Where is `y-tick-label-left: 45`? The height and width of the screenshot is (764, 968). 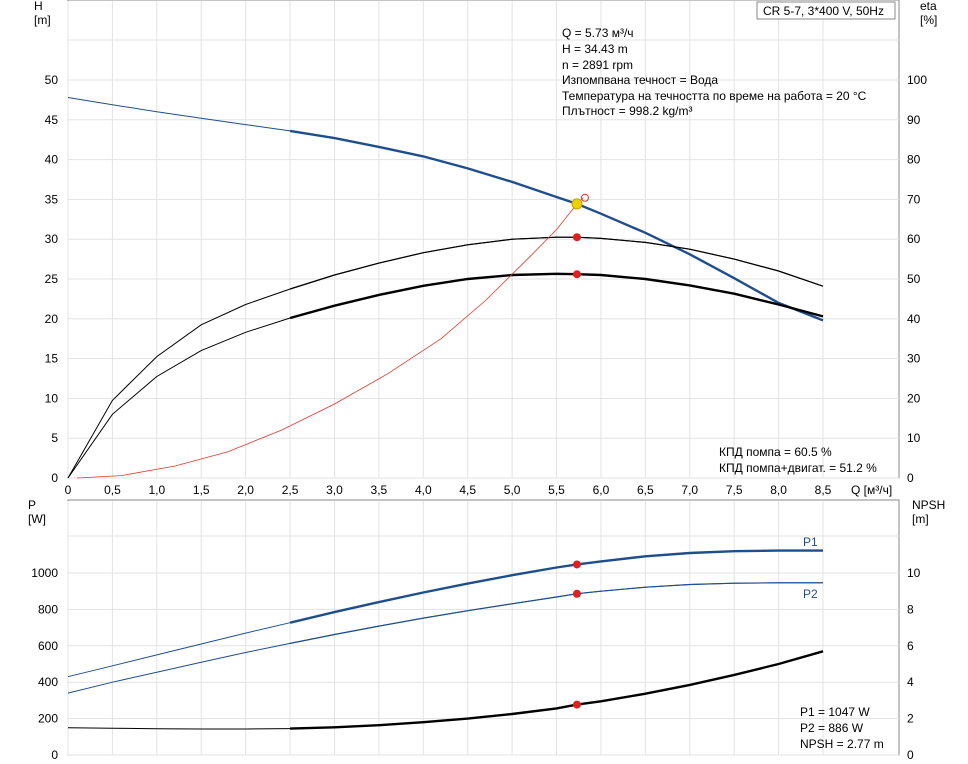
y-tick-label-left: 45 is located at coordinates (52, 120).